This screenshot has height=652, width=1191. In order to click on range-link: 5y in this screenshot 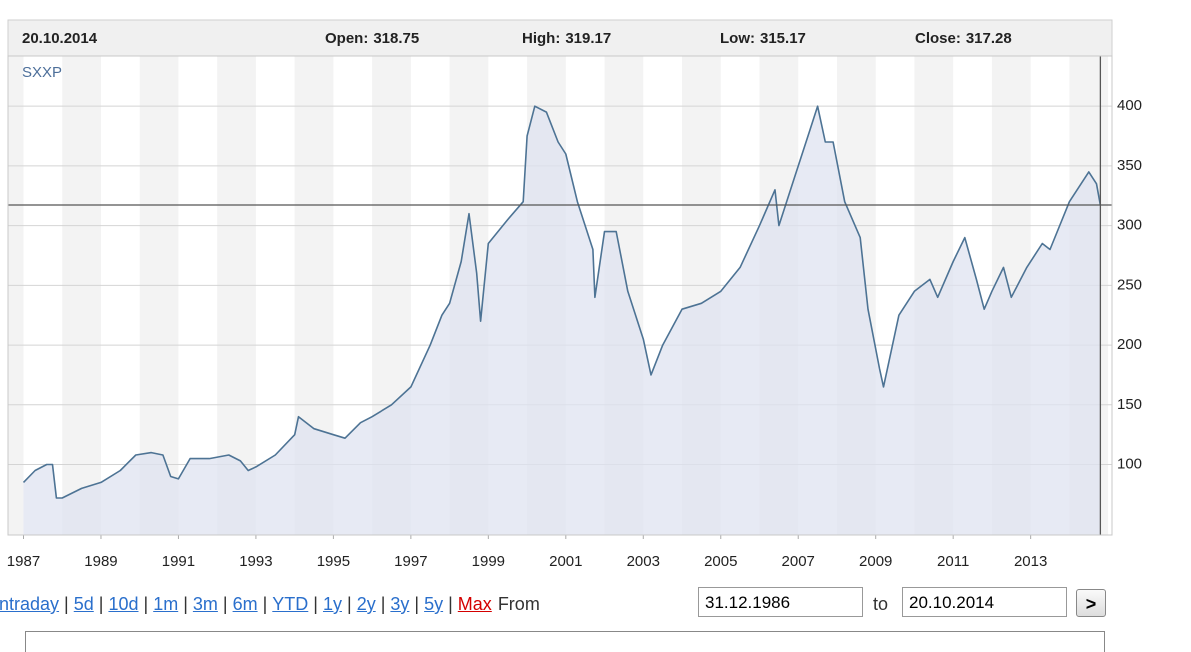, I will do `click(434, 604)`.